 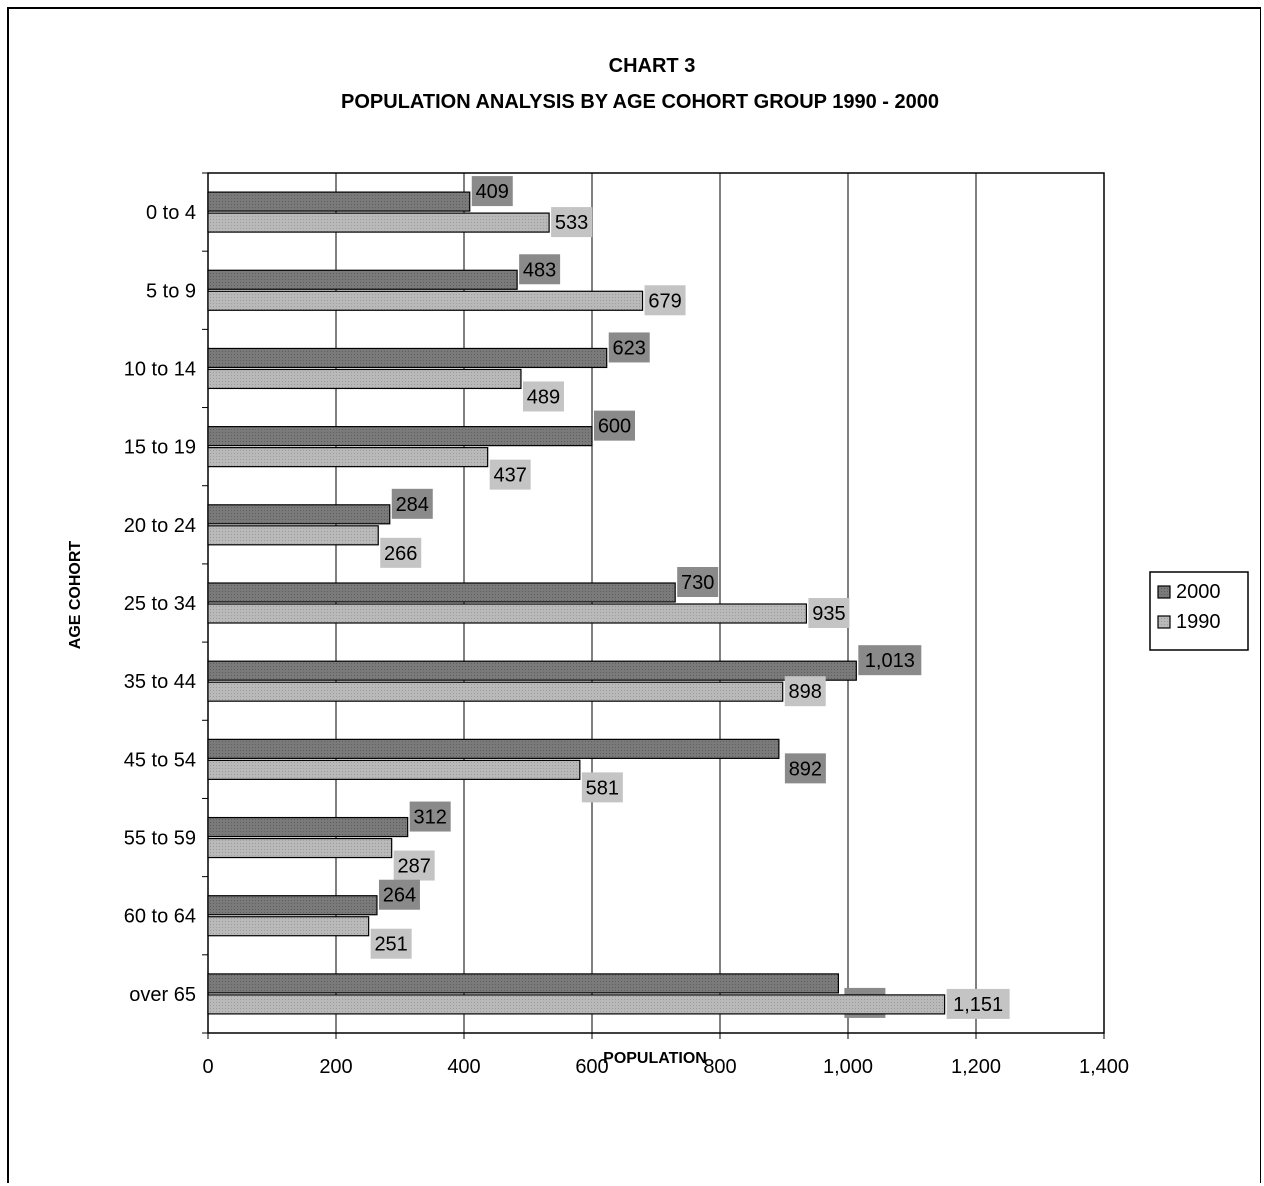 What do you see at coordinates (1198, 622) in the screenshot?
I see `legend-label: 1990` at bounding box center [1198, 622].